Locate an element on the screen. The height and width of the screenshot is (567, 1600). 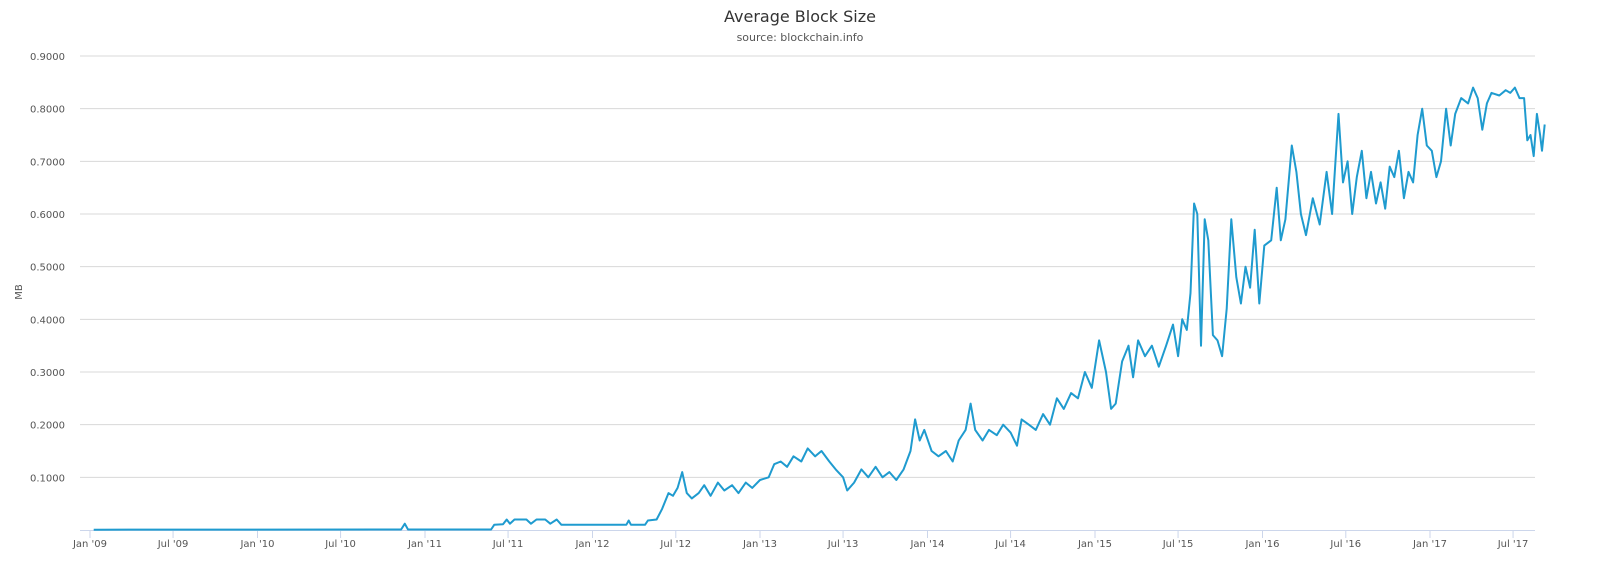
y-tick-label: 0.8000 is located at coordinates (47, 110).